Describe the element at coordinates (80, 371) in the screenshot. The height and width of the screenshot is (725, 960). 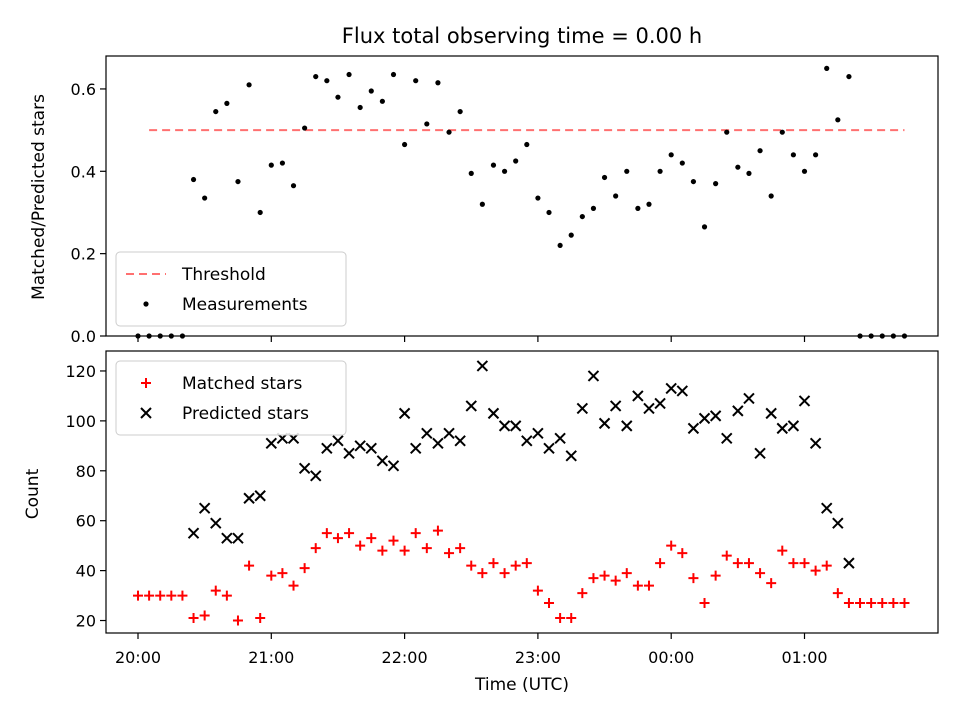
I see `y-tick-label: 120` at that location.